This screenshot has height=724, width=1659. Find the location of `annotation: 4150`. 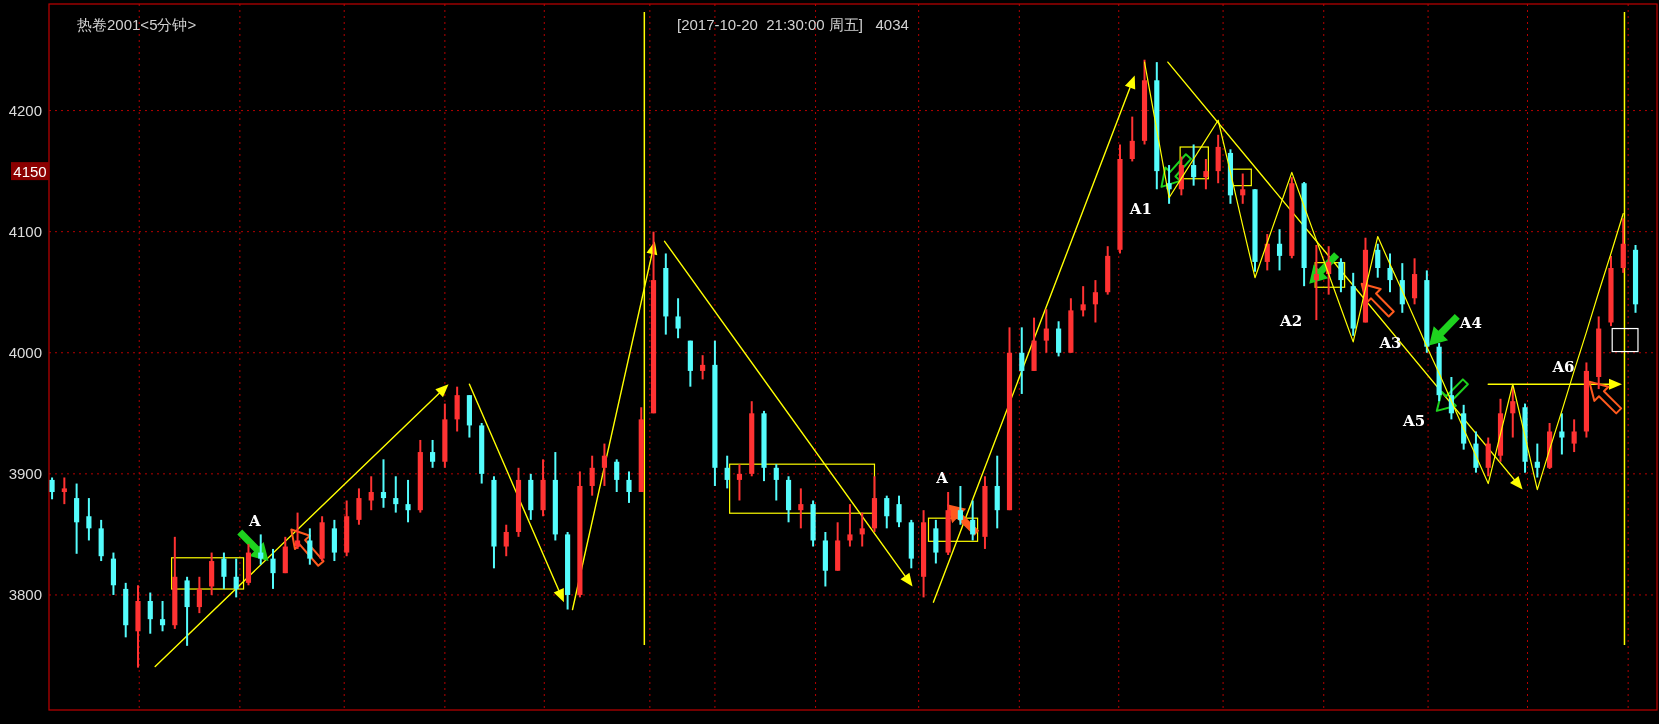

annotation: 4150 is located at coordinates (30, 171).